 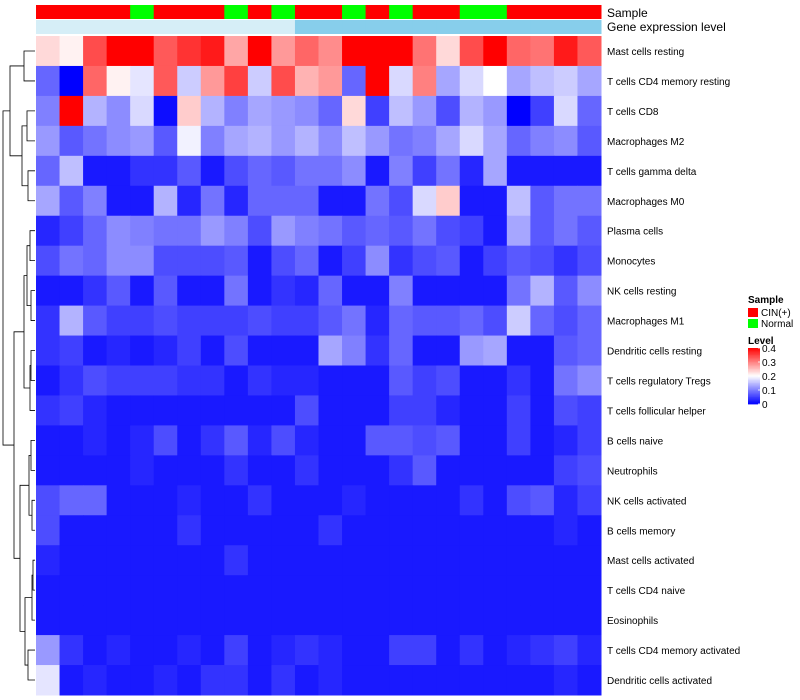 What do you see at coordinates (766, 300) in the screenshot?
I see `legend-sample-title: Sample` at bounding box center [766, 300].